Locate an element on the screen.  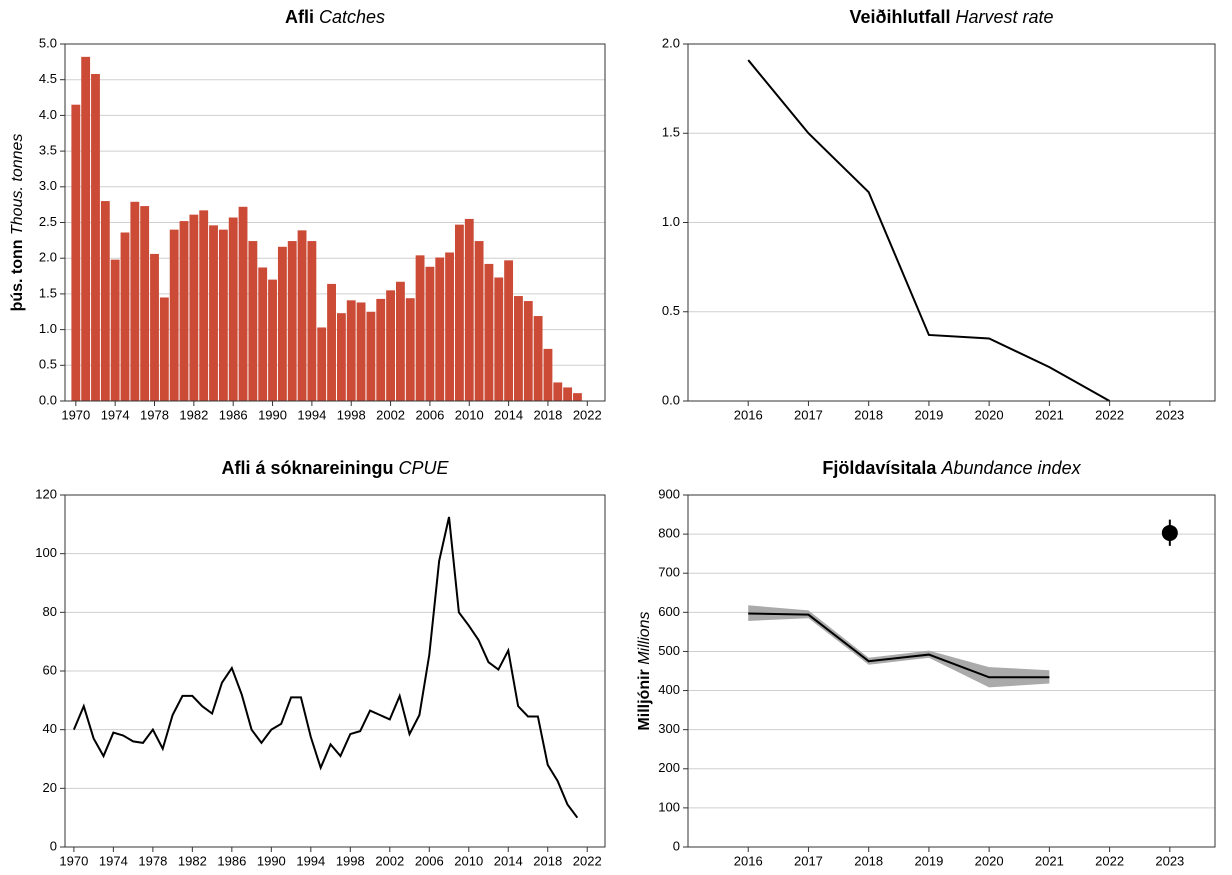
title-italic: Harvest rate is located at coordinates (1004, 17).